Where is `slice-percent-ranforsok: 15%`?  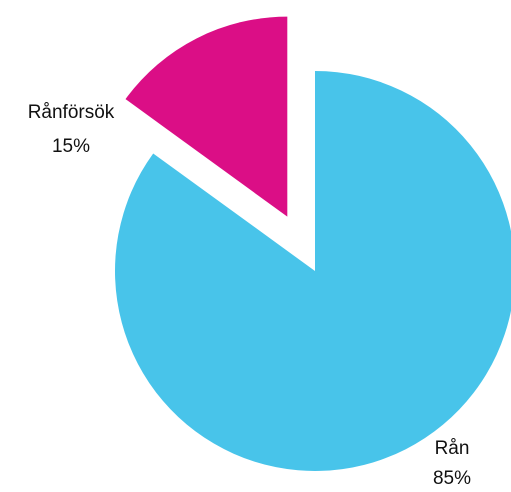 slice-percent-ranforsok: 15% is located at coordinates (71, 146).